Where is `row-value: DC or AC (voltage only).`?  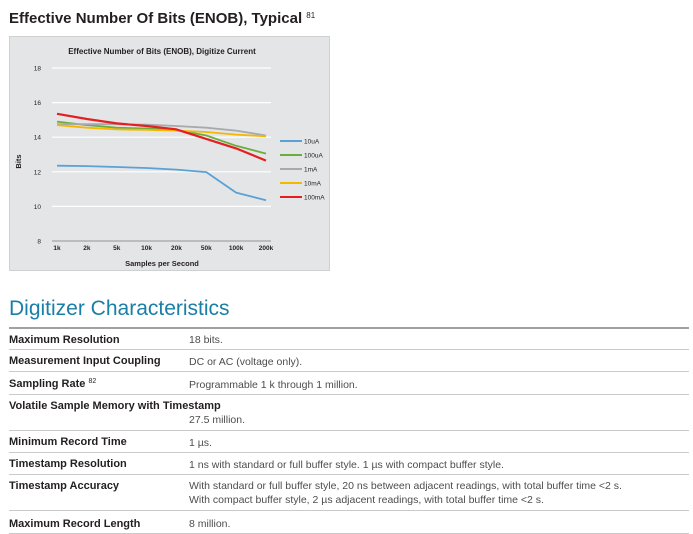 row-value: DC or AC (voltage only). is located at coordinates (246, 362).